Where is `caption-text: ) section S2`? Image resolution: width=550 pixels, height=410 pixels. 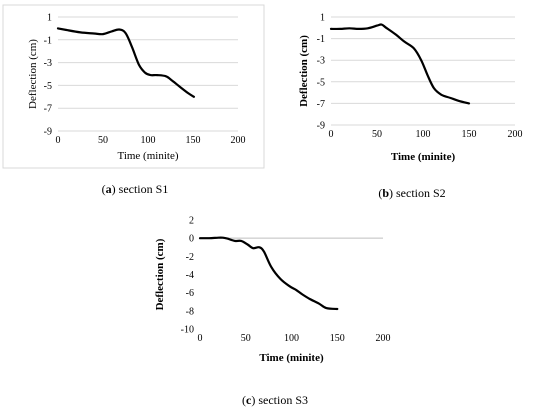
caption-text: ) section S2 is located at coordinates (417, 193).